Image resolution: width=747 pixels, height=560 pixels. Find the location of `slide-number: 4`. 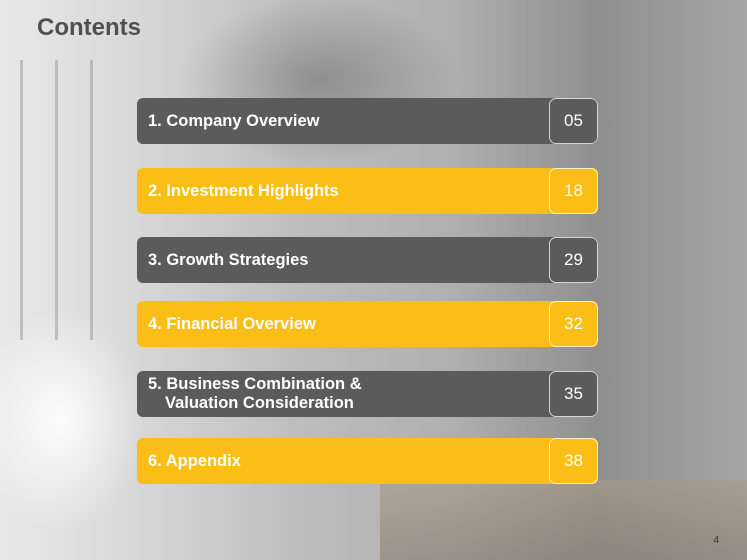

slide-number: 4 is located at coordinates (716, 540).